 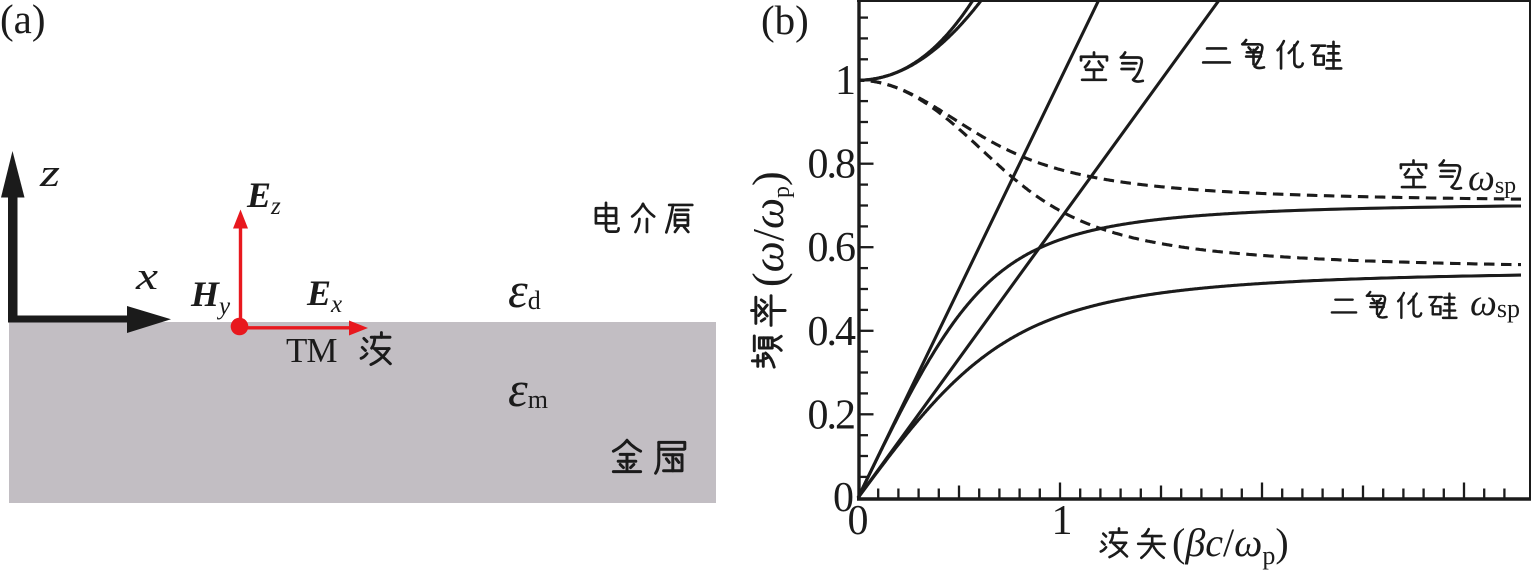 I want to click on svg-text: Ez, so click(x=263, y=197).